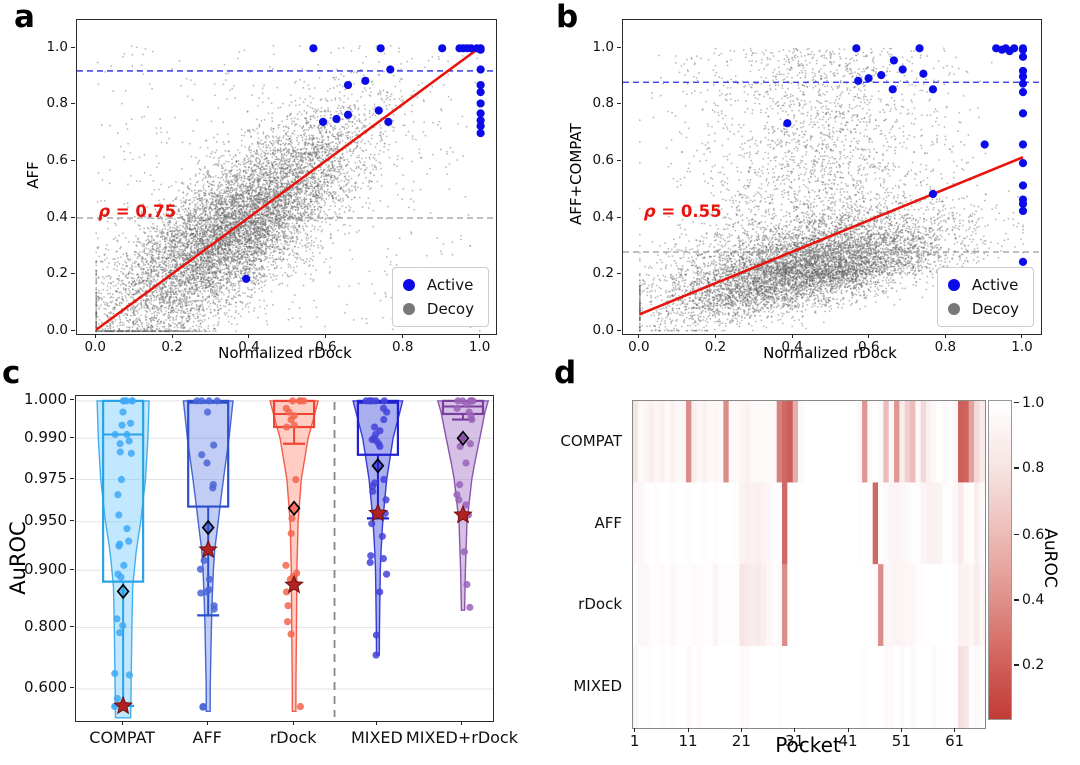 This screenshot has width=1080, height=765. I want to click on row-label-AFF: AFF, so click(608, 522).